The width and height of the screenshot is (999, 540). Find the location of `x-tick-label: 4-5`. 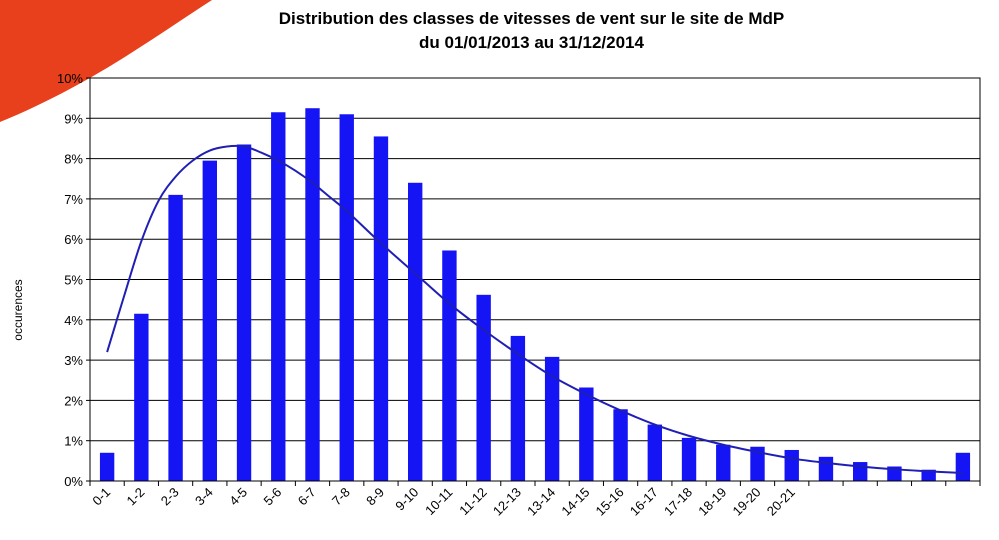

x-tick-label: 4-5 is located at coordinates (238, 497).